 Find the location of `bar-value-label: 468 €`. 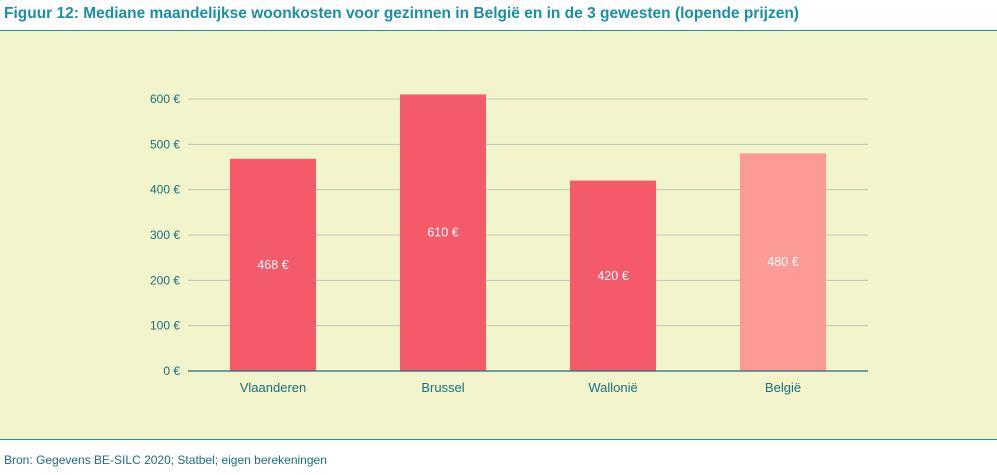

bar-value-label: 468 € is located at coordinates (272, 265).